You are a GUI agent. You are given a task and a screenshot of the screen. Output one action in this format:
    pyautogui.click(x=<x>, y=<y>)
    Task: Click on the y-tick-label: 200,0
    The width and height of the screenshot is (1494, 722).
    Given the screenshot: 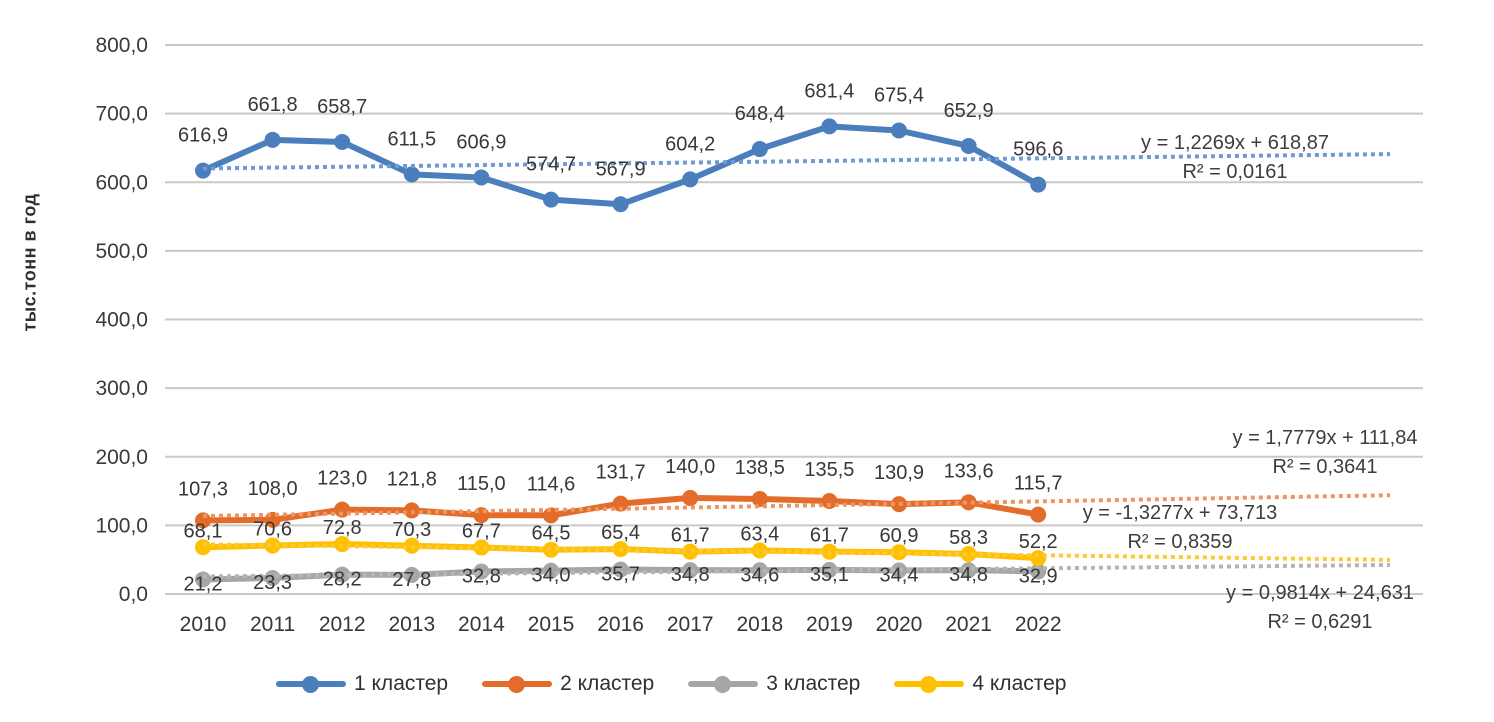 What is the action you would take?
    pyautogui.click(x=121, y=457)
    